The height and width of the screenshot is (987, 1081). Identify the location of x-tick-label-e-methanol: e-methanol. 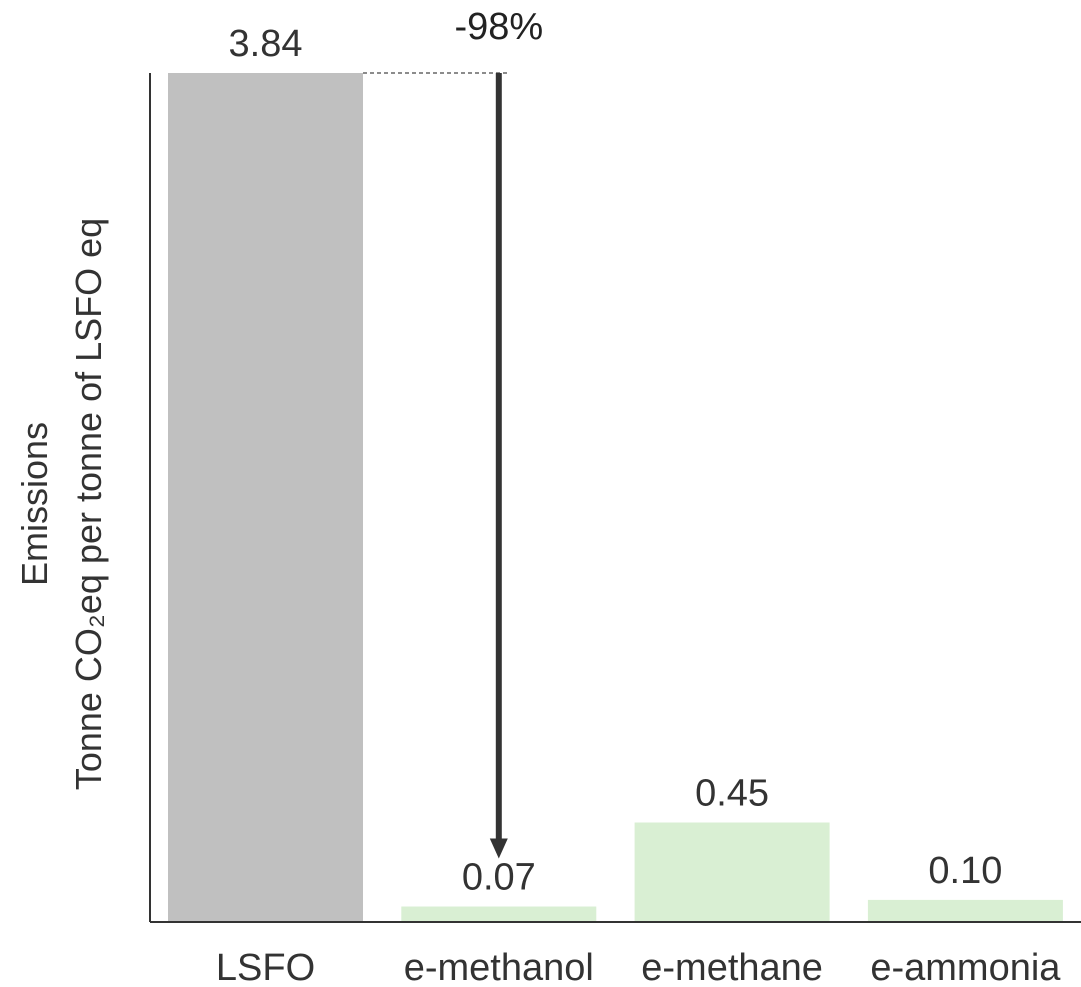
(499, 967).